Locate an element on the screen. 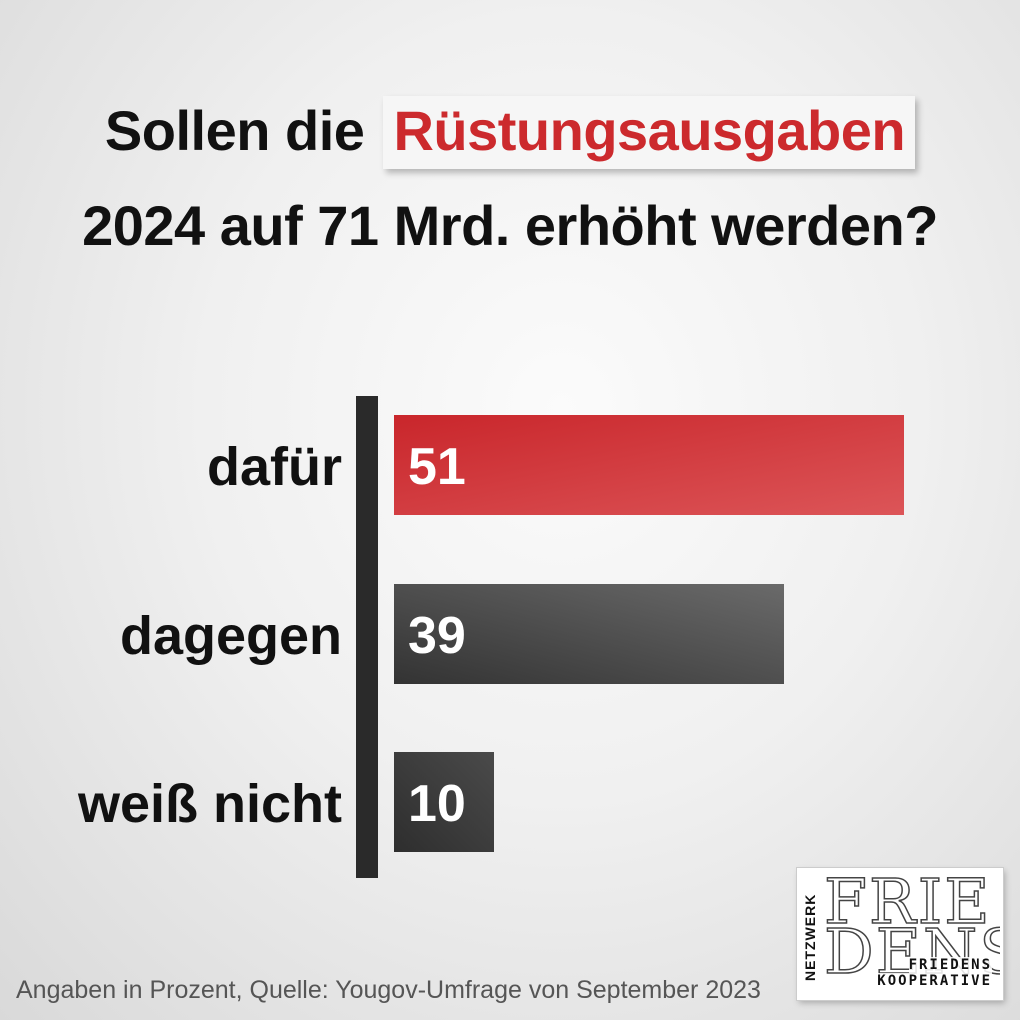 Image resolution: width=1020 pixels, height=1020 pixels. logo-text-frie: FRIE is located at coordinates (907, 903).